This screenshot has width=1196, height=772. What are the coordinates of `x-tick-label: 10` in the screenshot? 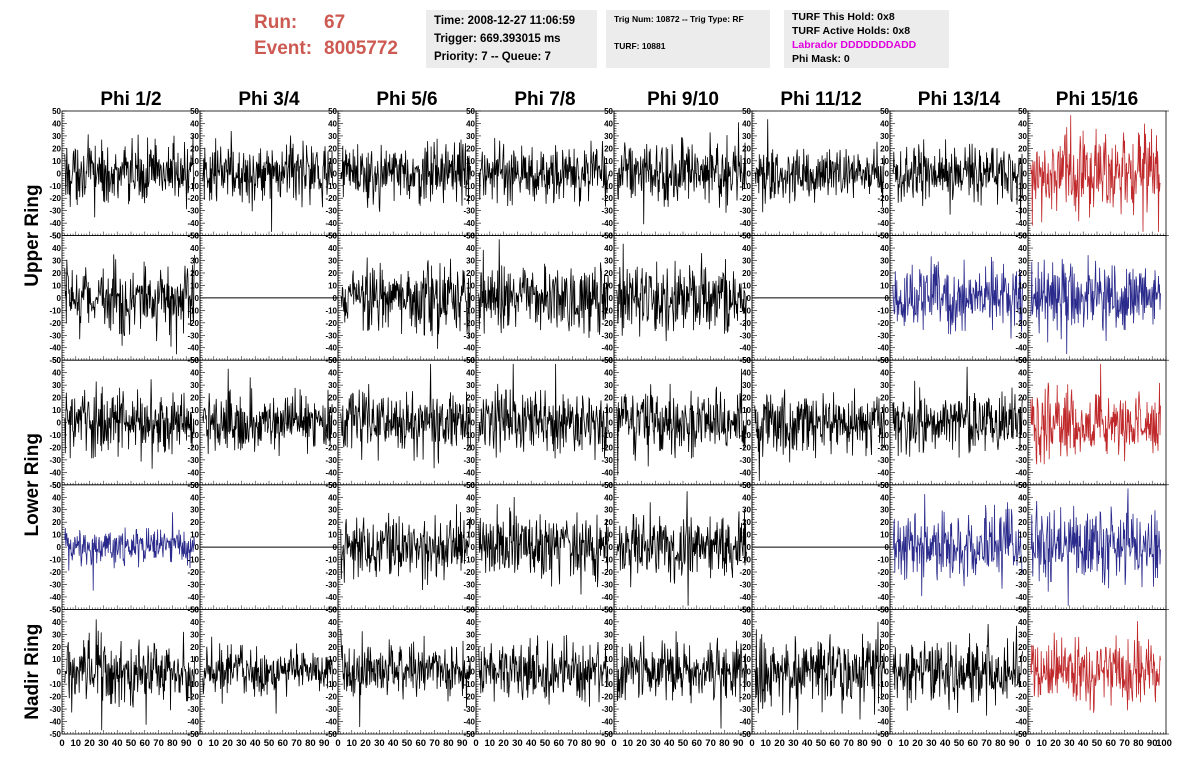 It's located at (490, 743).